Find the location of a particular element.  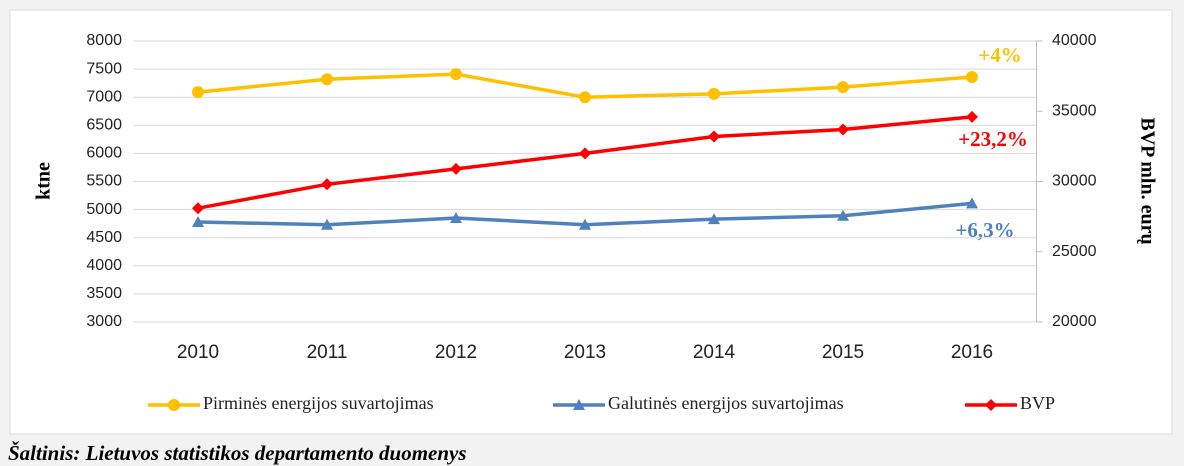

annotation: +4% is located at coordinates (999, 55).